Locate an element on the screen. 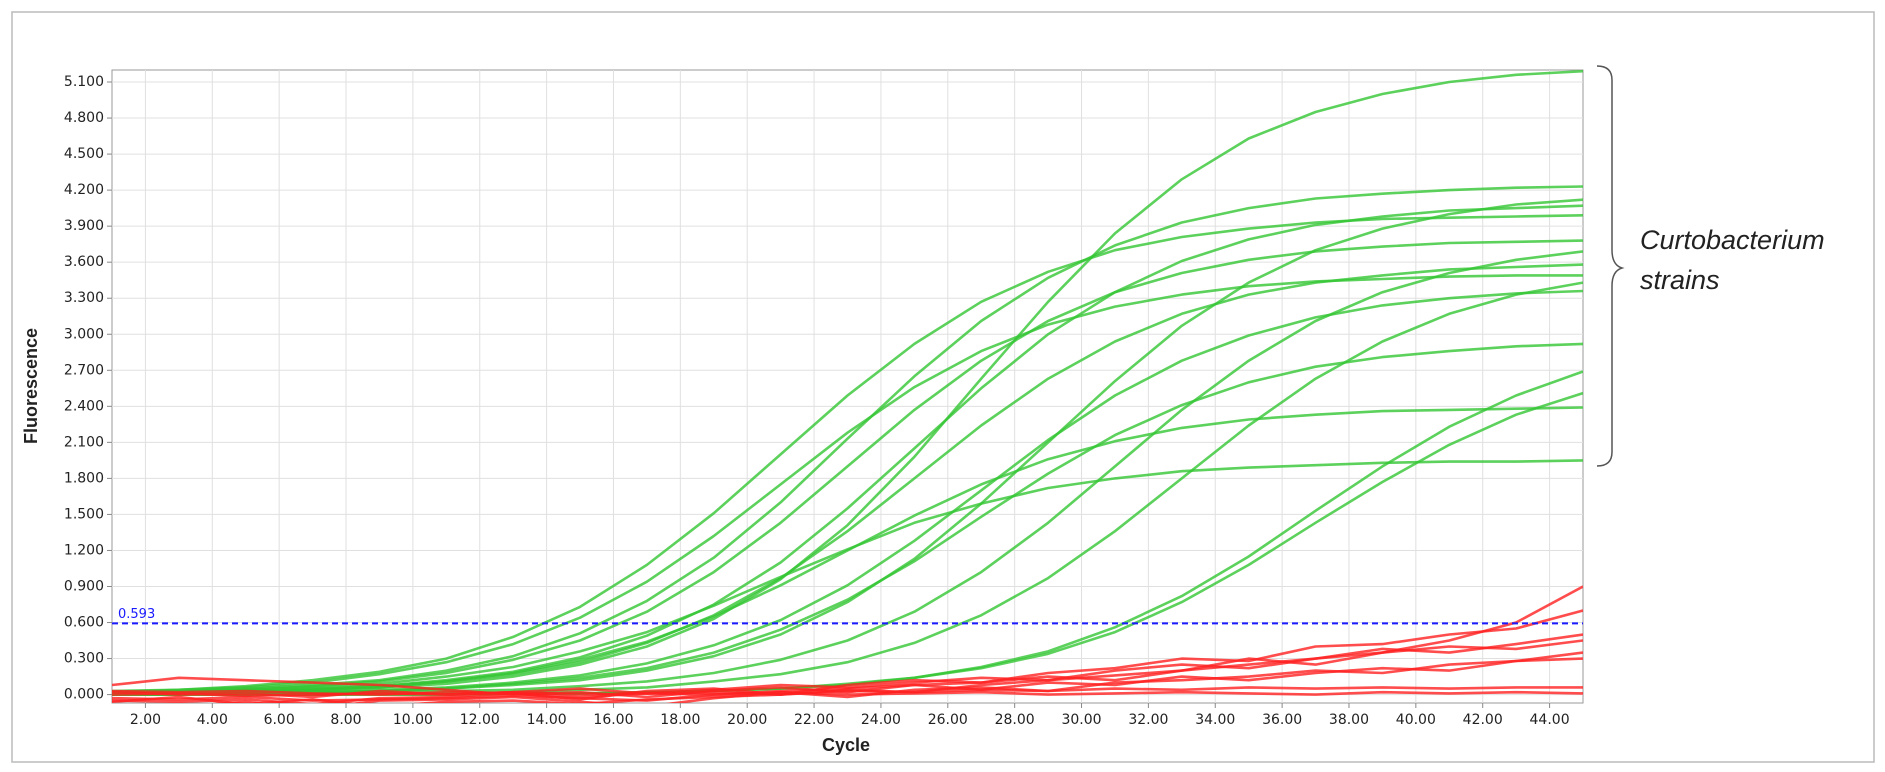 This screenshot has width=1885, height=772. x-tick-label: 4.00 is located at coordinates (212, 720).